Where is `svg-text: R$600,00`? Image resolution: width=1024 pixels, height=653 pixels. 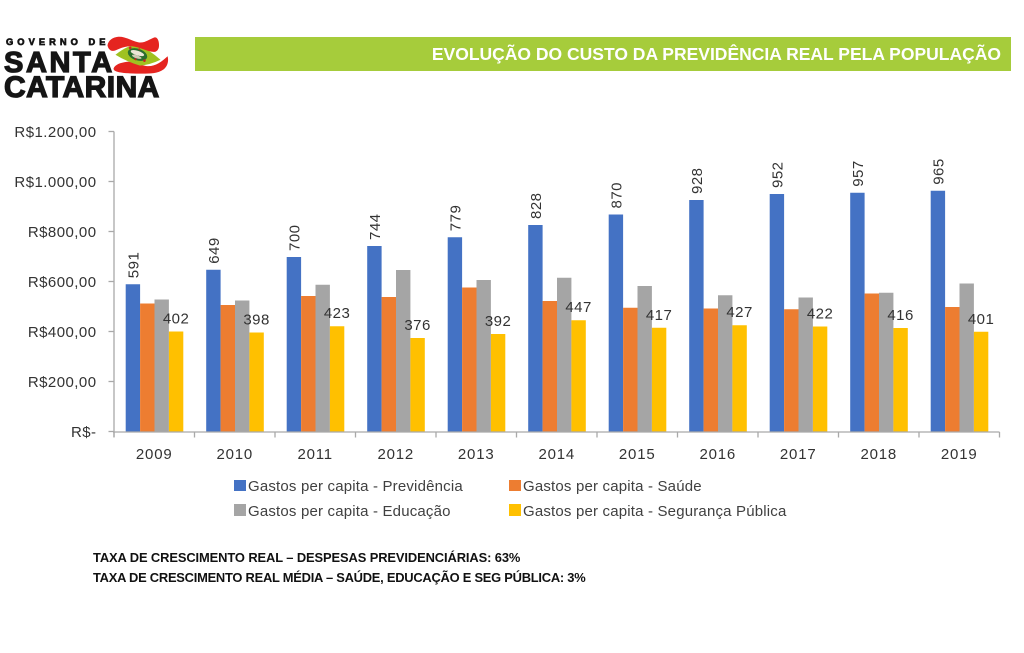
svg-text: R$600,00 is located at coordinates (62, 282).